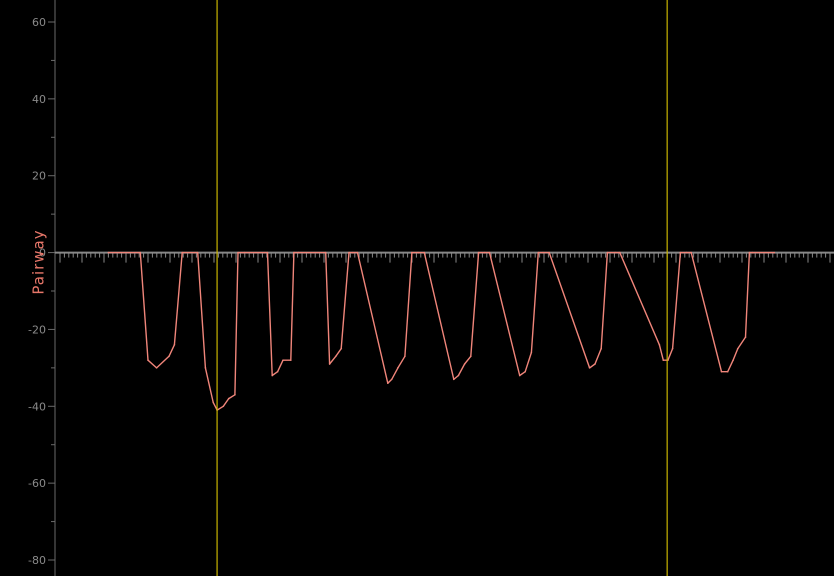 This screenshot has width=834, height=576. Describe the element at coordinates (42, 253) in the screenshot. I see `y-tick-label: 0` at that location.